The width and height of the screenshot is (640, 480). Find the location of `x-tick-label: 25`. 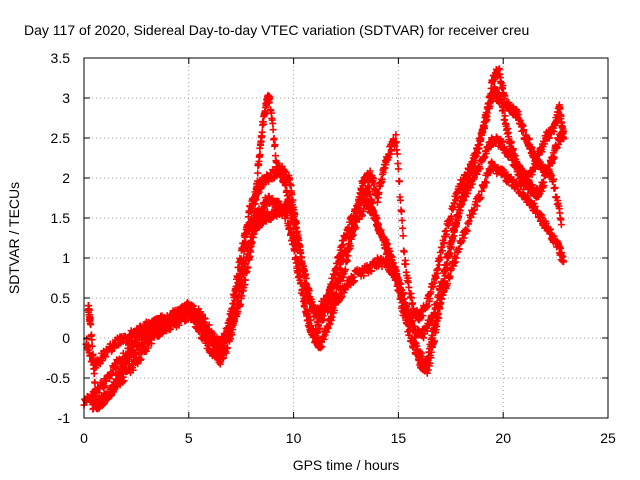

x-tick-label: 25 is located at coordinates (608, 438).